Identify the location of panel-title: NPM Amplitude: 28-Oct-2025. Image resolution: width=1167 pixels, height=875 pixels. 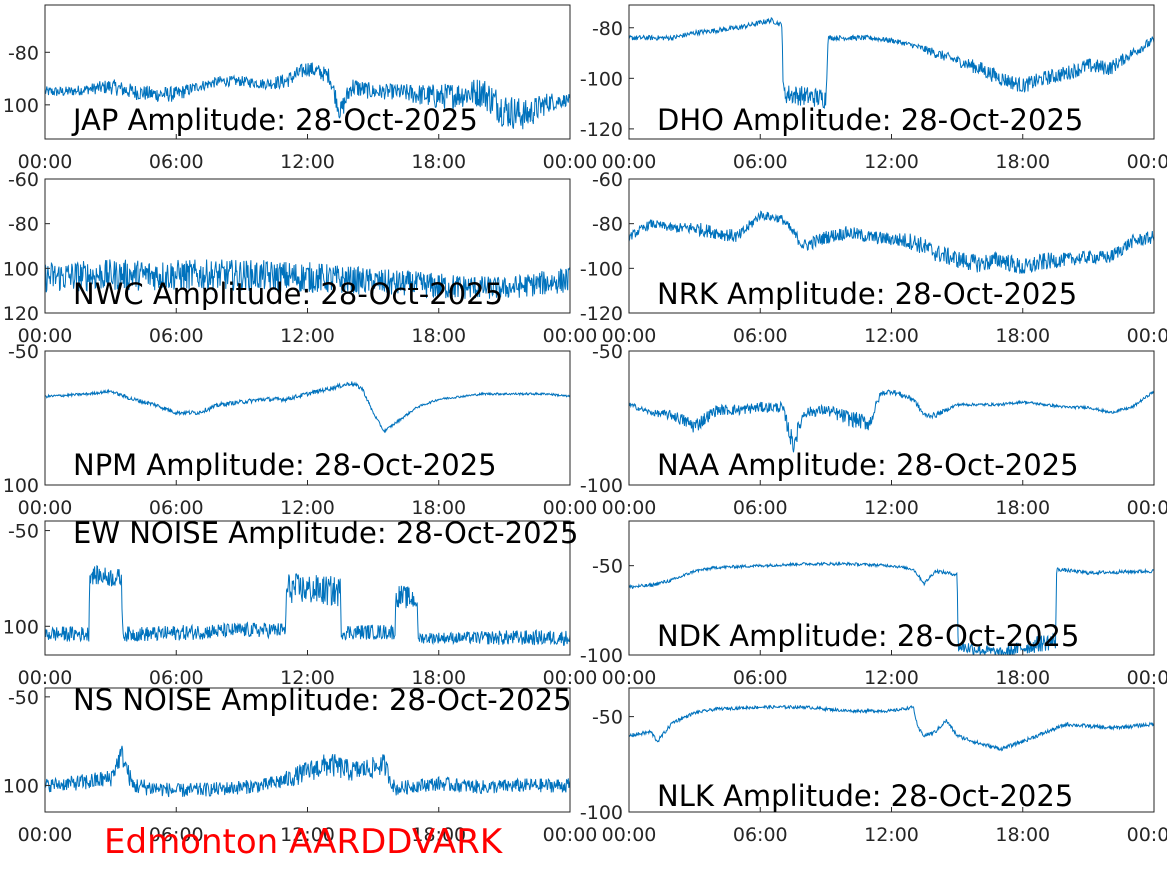
(285, 465).